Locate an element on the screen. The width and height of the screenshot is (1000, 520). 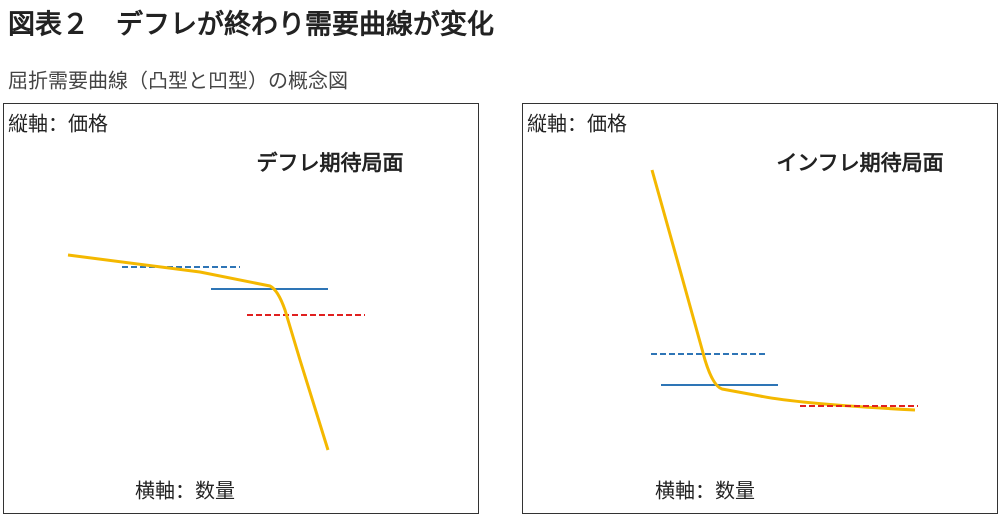
subtitle: 屈折需要曲線（凸型と凹型）の概念図 is located at coordinates (178, 81).